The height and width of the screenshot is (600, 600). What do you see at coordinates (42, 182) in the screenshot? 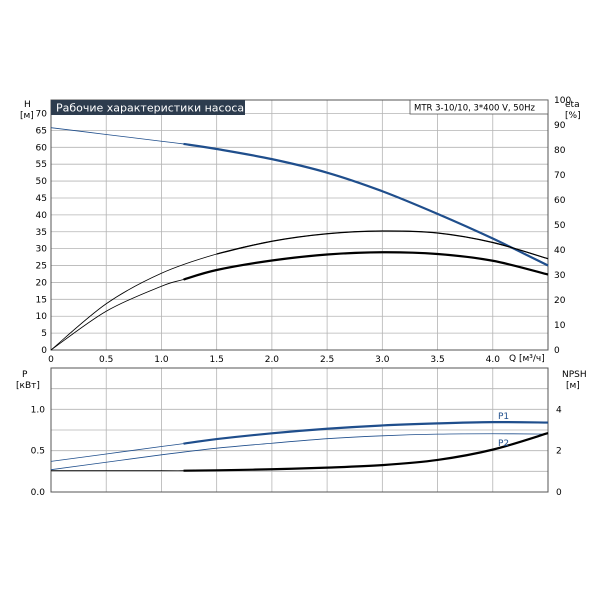
I see `y-tick-label: 50` at bounding box center [42, 182].